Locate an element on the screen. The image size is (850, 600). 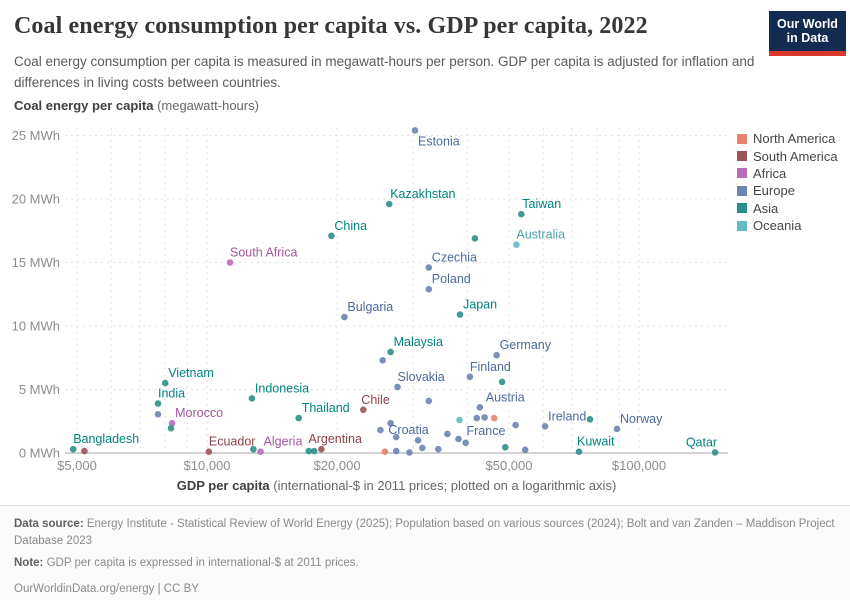
y-tick-label: 5 MWh is located at coordinates (39, 389).